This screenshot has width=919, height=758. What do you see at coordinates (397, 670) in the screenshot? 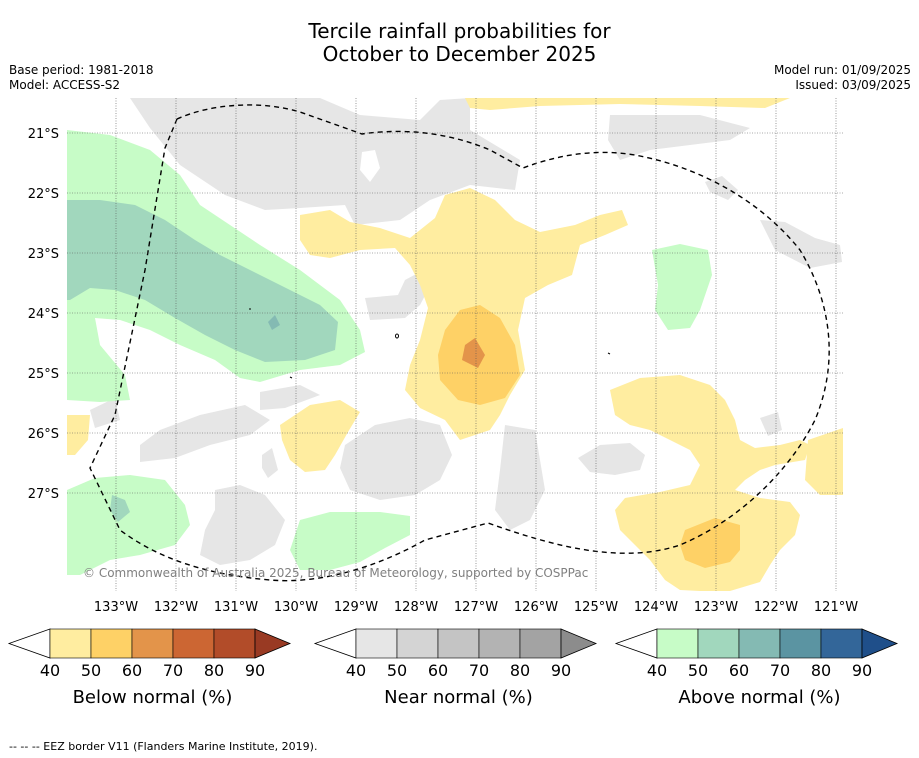
I see `near-normal-tick-label: 50` at bounding box center [397, 670].